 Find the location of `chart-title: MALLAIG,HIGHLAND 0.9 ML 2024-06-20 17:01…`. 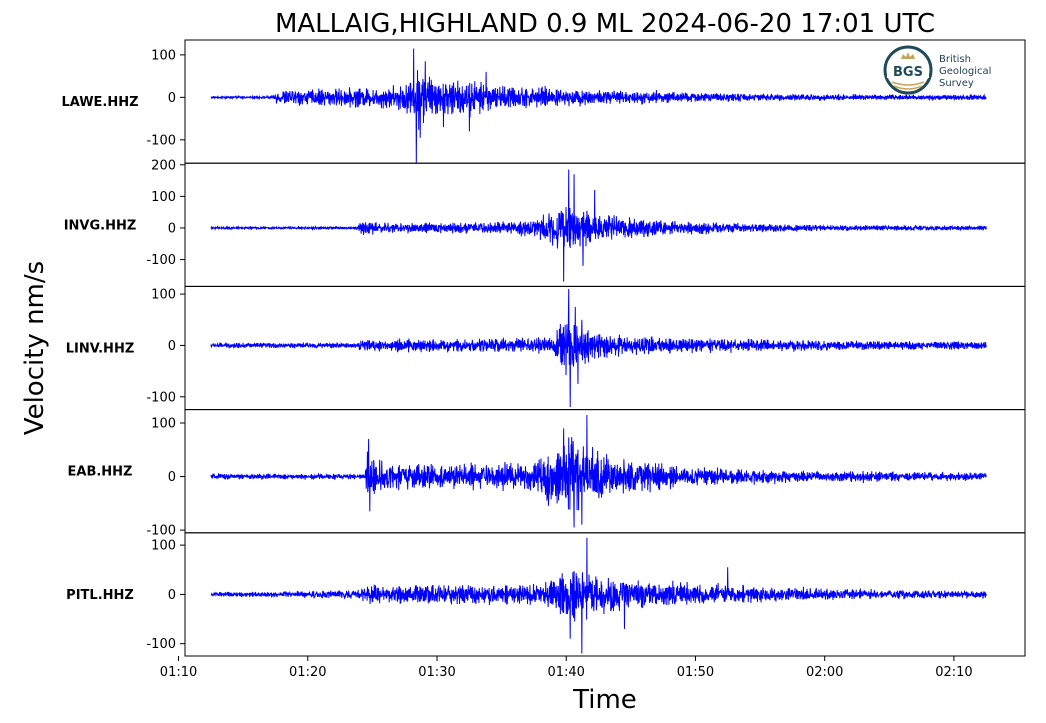

chart-title: MALLAIG,HIGHLAND 0.9 ML 2024-06-20 17:01… is located at coordinates (605, 24).